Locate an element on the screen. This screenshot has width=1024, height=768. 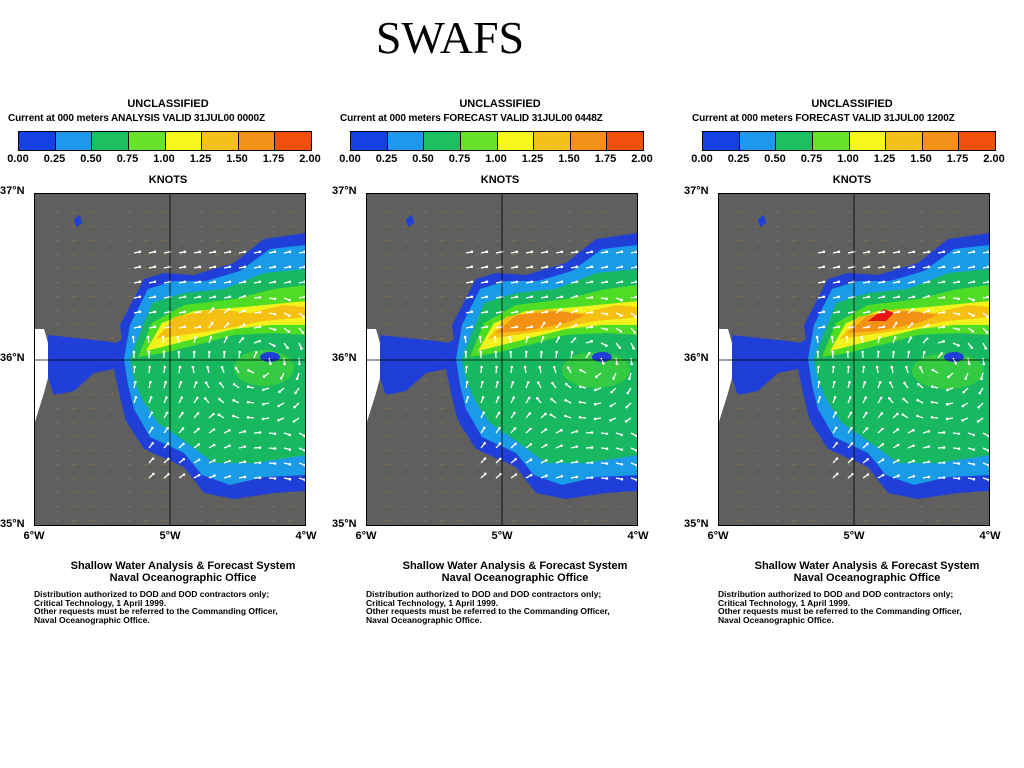
map-frame is located at coordinates (854, 359).